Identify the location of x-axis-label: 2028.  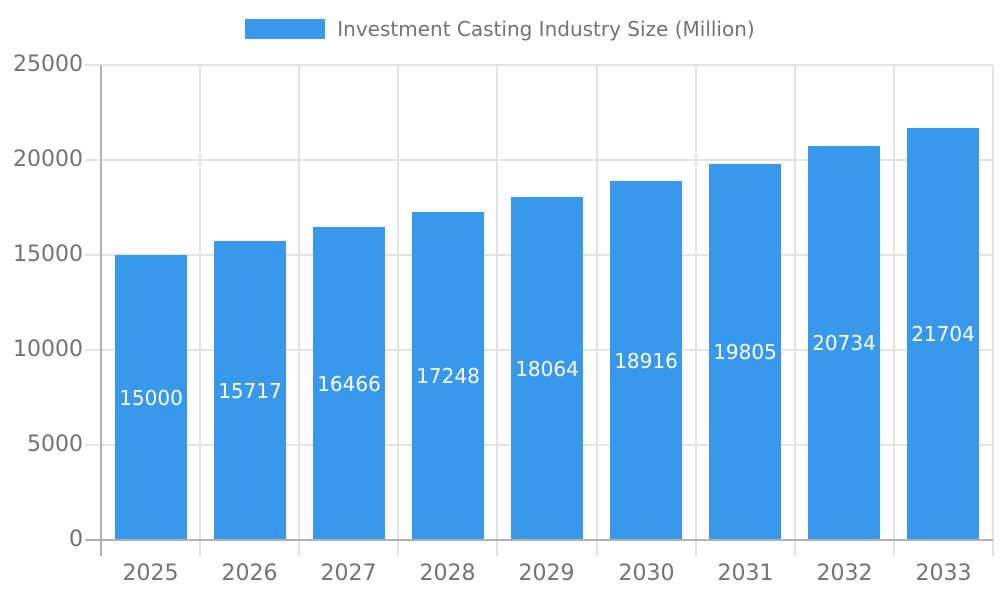
(447, 573).